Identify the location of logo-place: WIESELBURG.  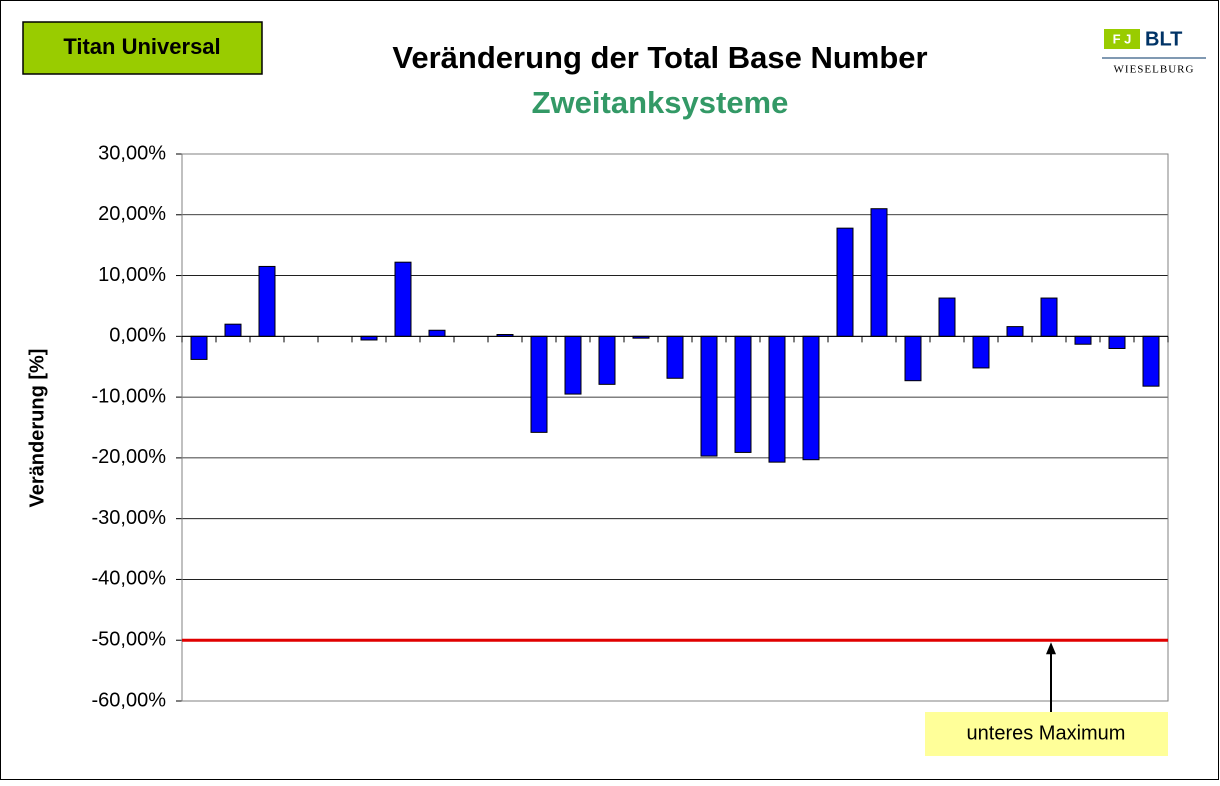
(1154, 70).